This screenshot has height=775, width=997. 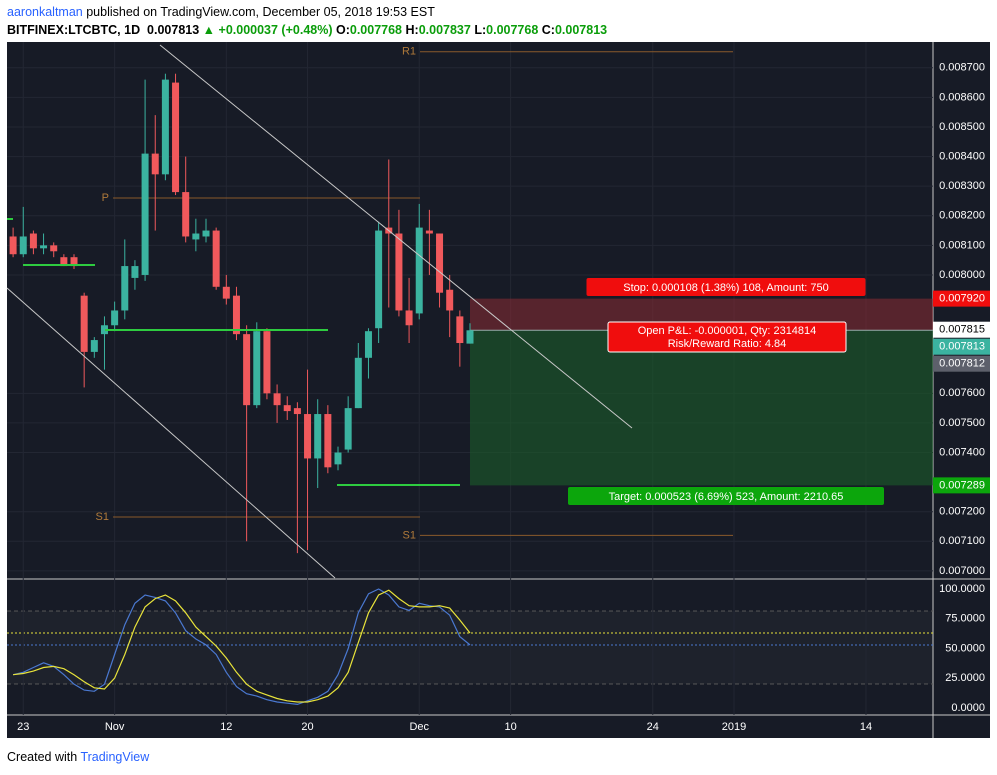 I want to click on price-tag-label: 0.007289, so click(x=962, y=485).